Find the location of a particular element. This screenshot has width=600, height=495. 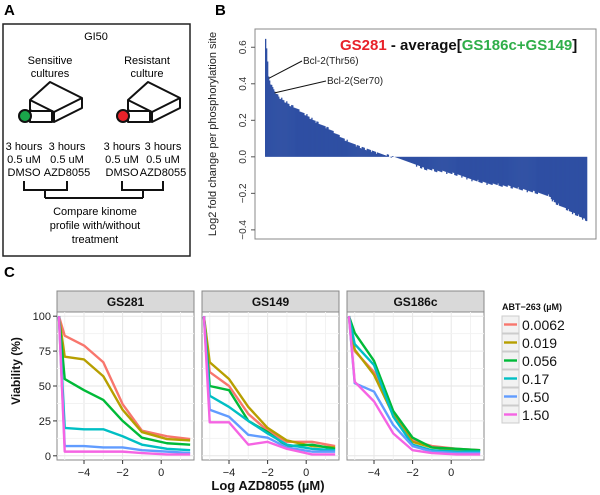

resistant-indicator-dot is located at coordinates (123, 116).